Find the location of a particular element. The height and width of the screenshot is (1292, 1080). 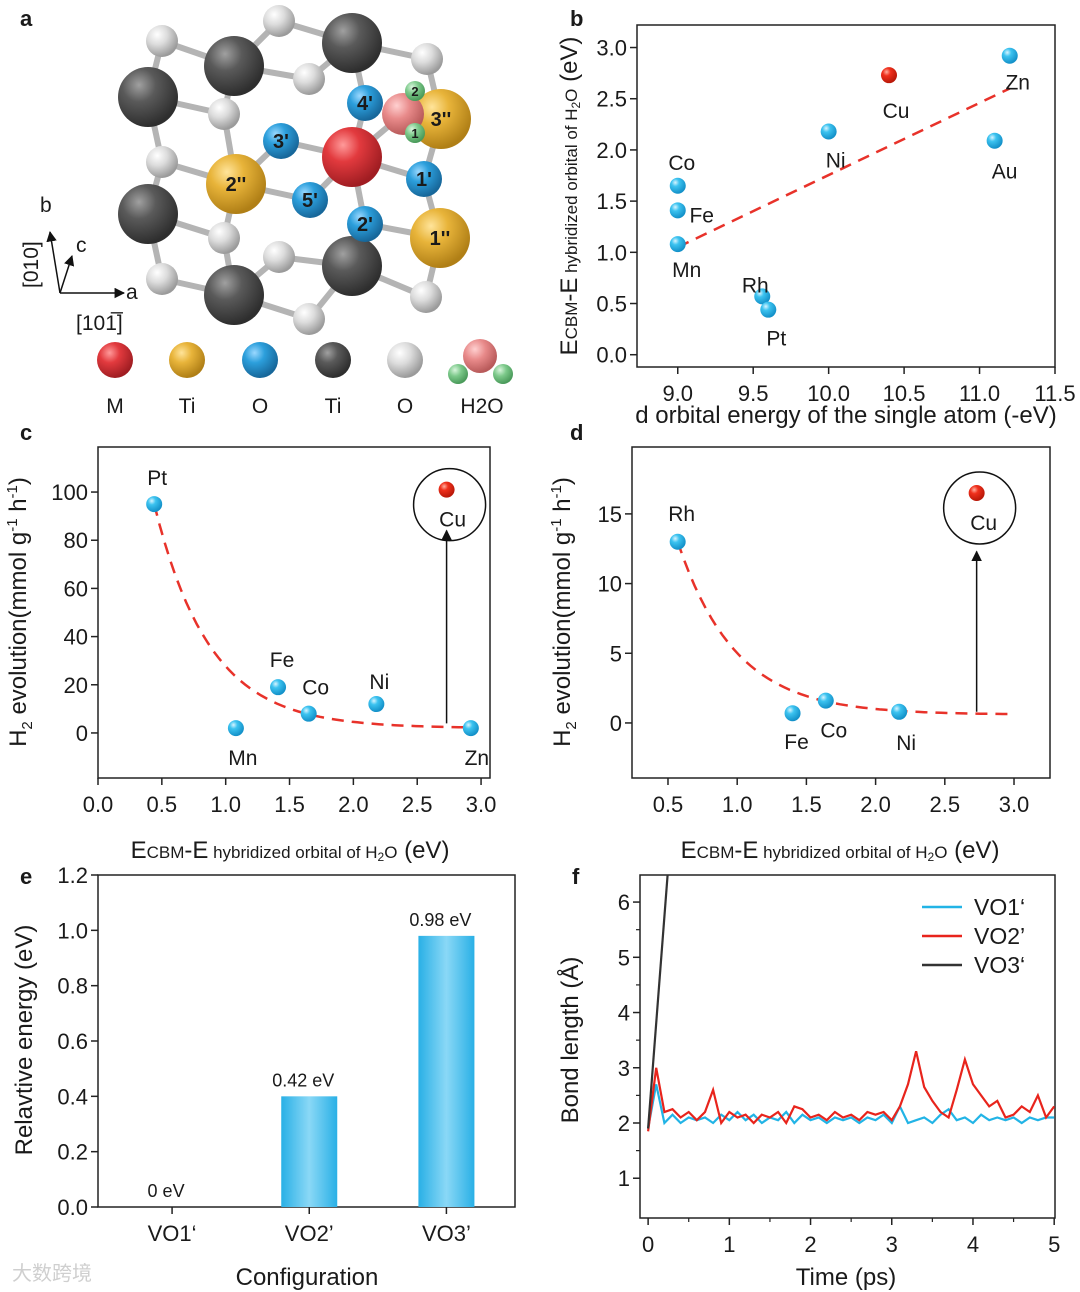

atom-o4 is located at coordinates (365, 103).